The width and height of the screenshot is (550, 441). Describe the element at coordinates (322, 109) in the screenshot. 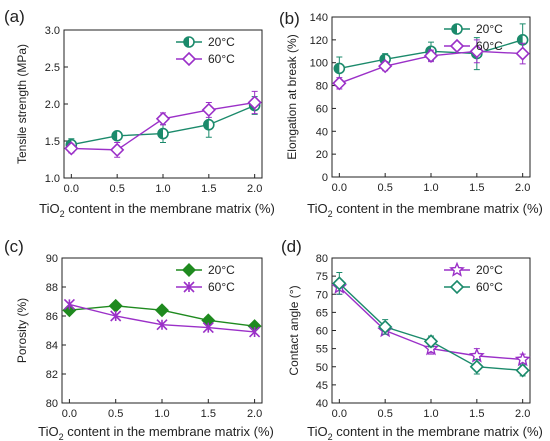

I see `y-tick-label: 60` at that location.